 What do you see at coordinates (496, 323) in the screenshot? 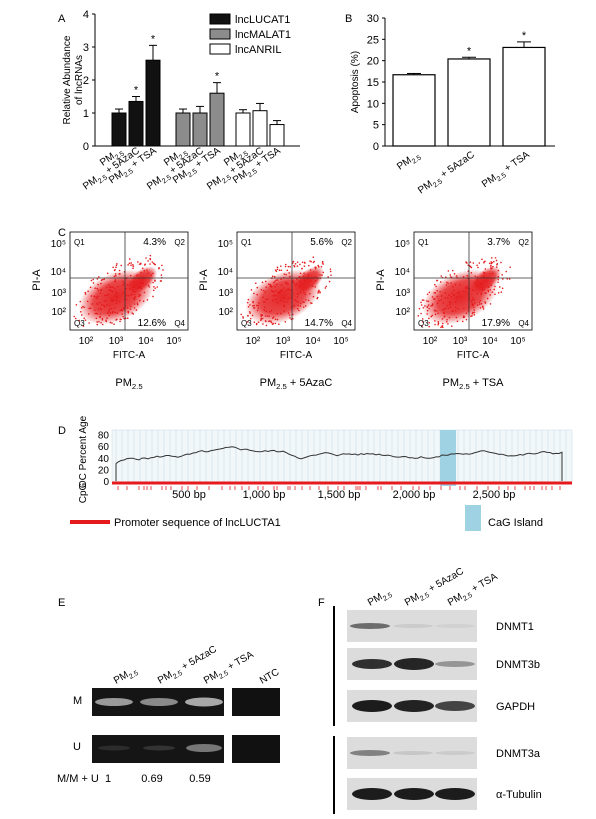
I see `flow-q4-value: 17.9%` at bounding box center [496, 323].